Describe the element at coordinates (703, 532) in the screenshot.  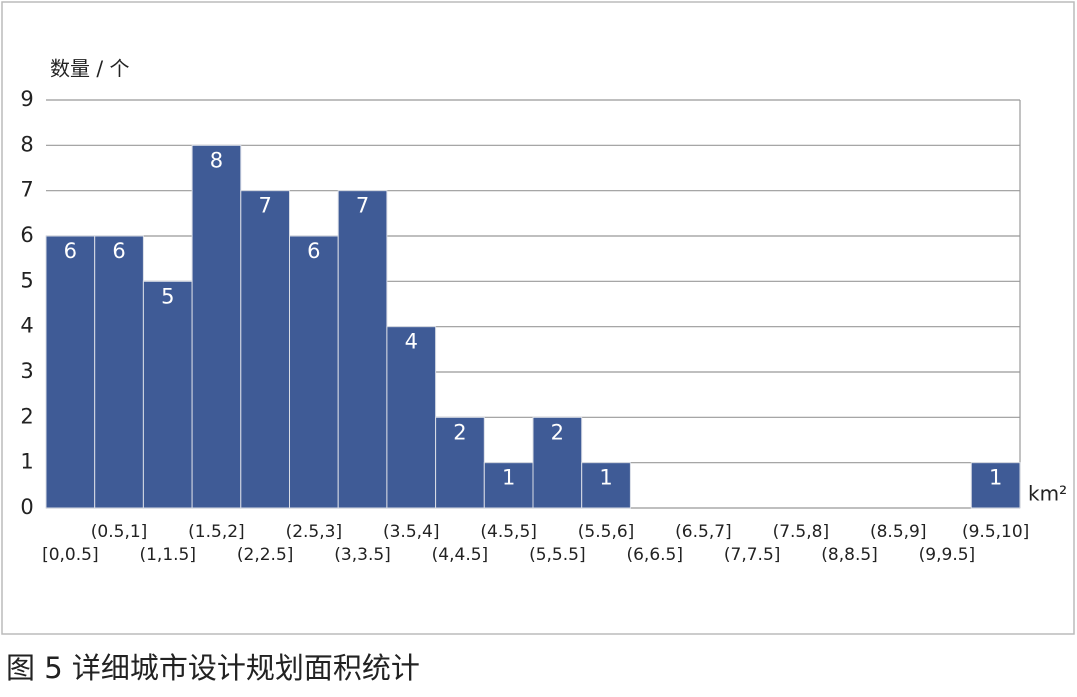
I see `x-tick-label: (6.5,7]` at that location.